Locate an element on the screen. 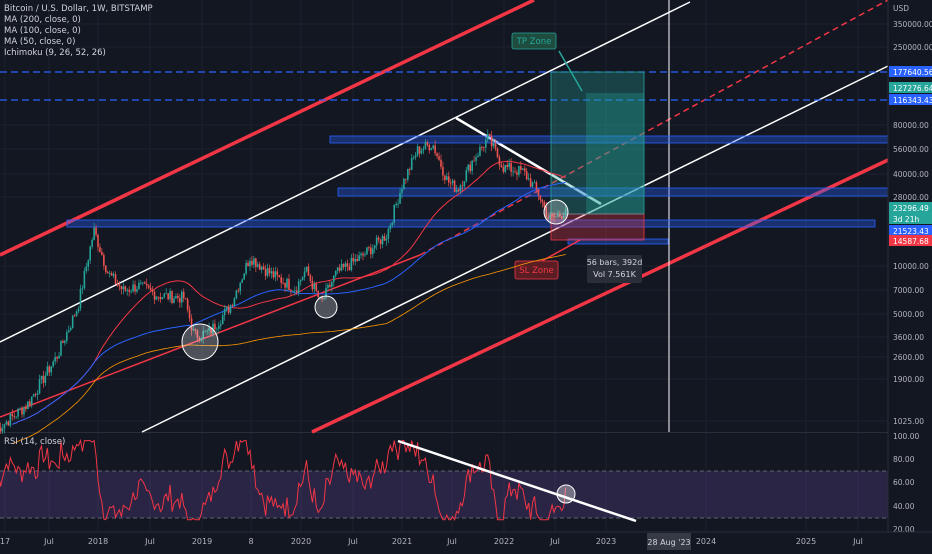 This screenshot has width=932, height=554. y-tick-label: 28000.00 is located at coordinates (911, 197).